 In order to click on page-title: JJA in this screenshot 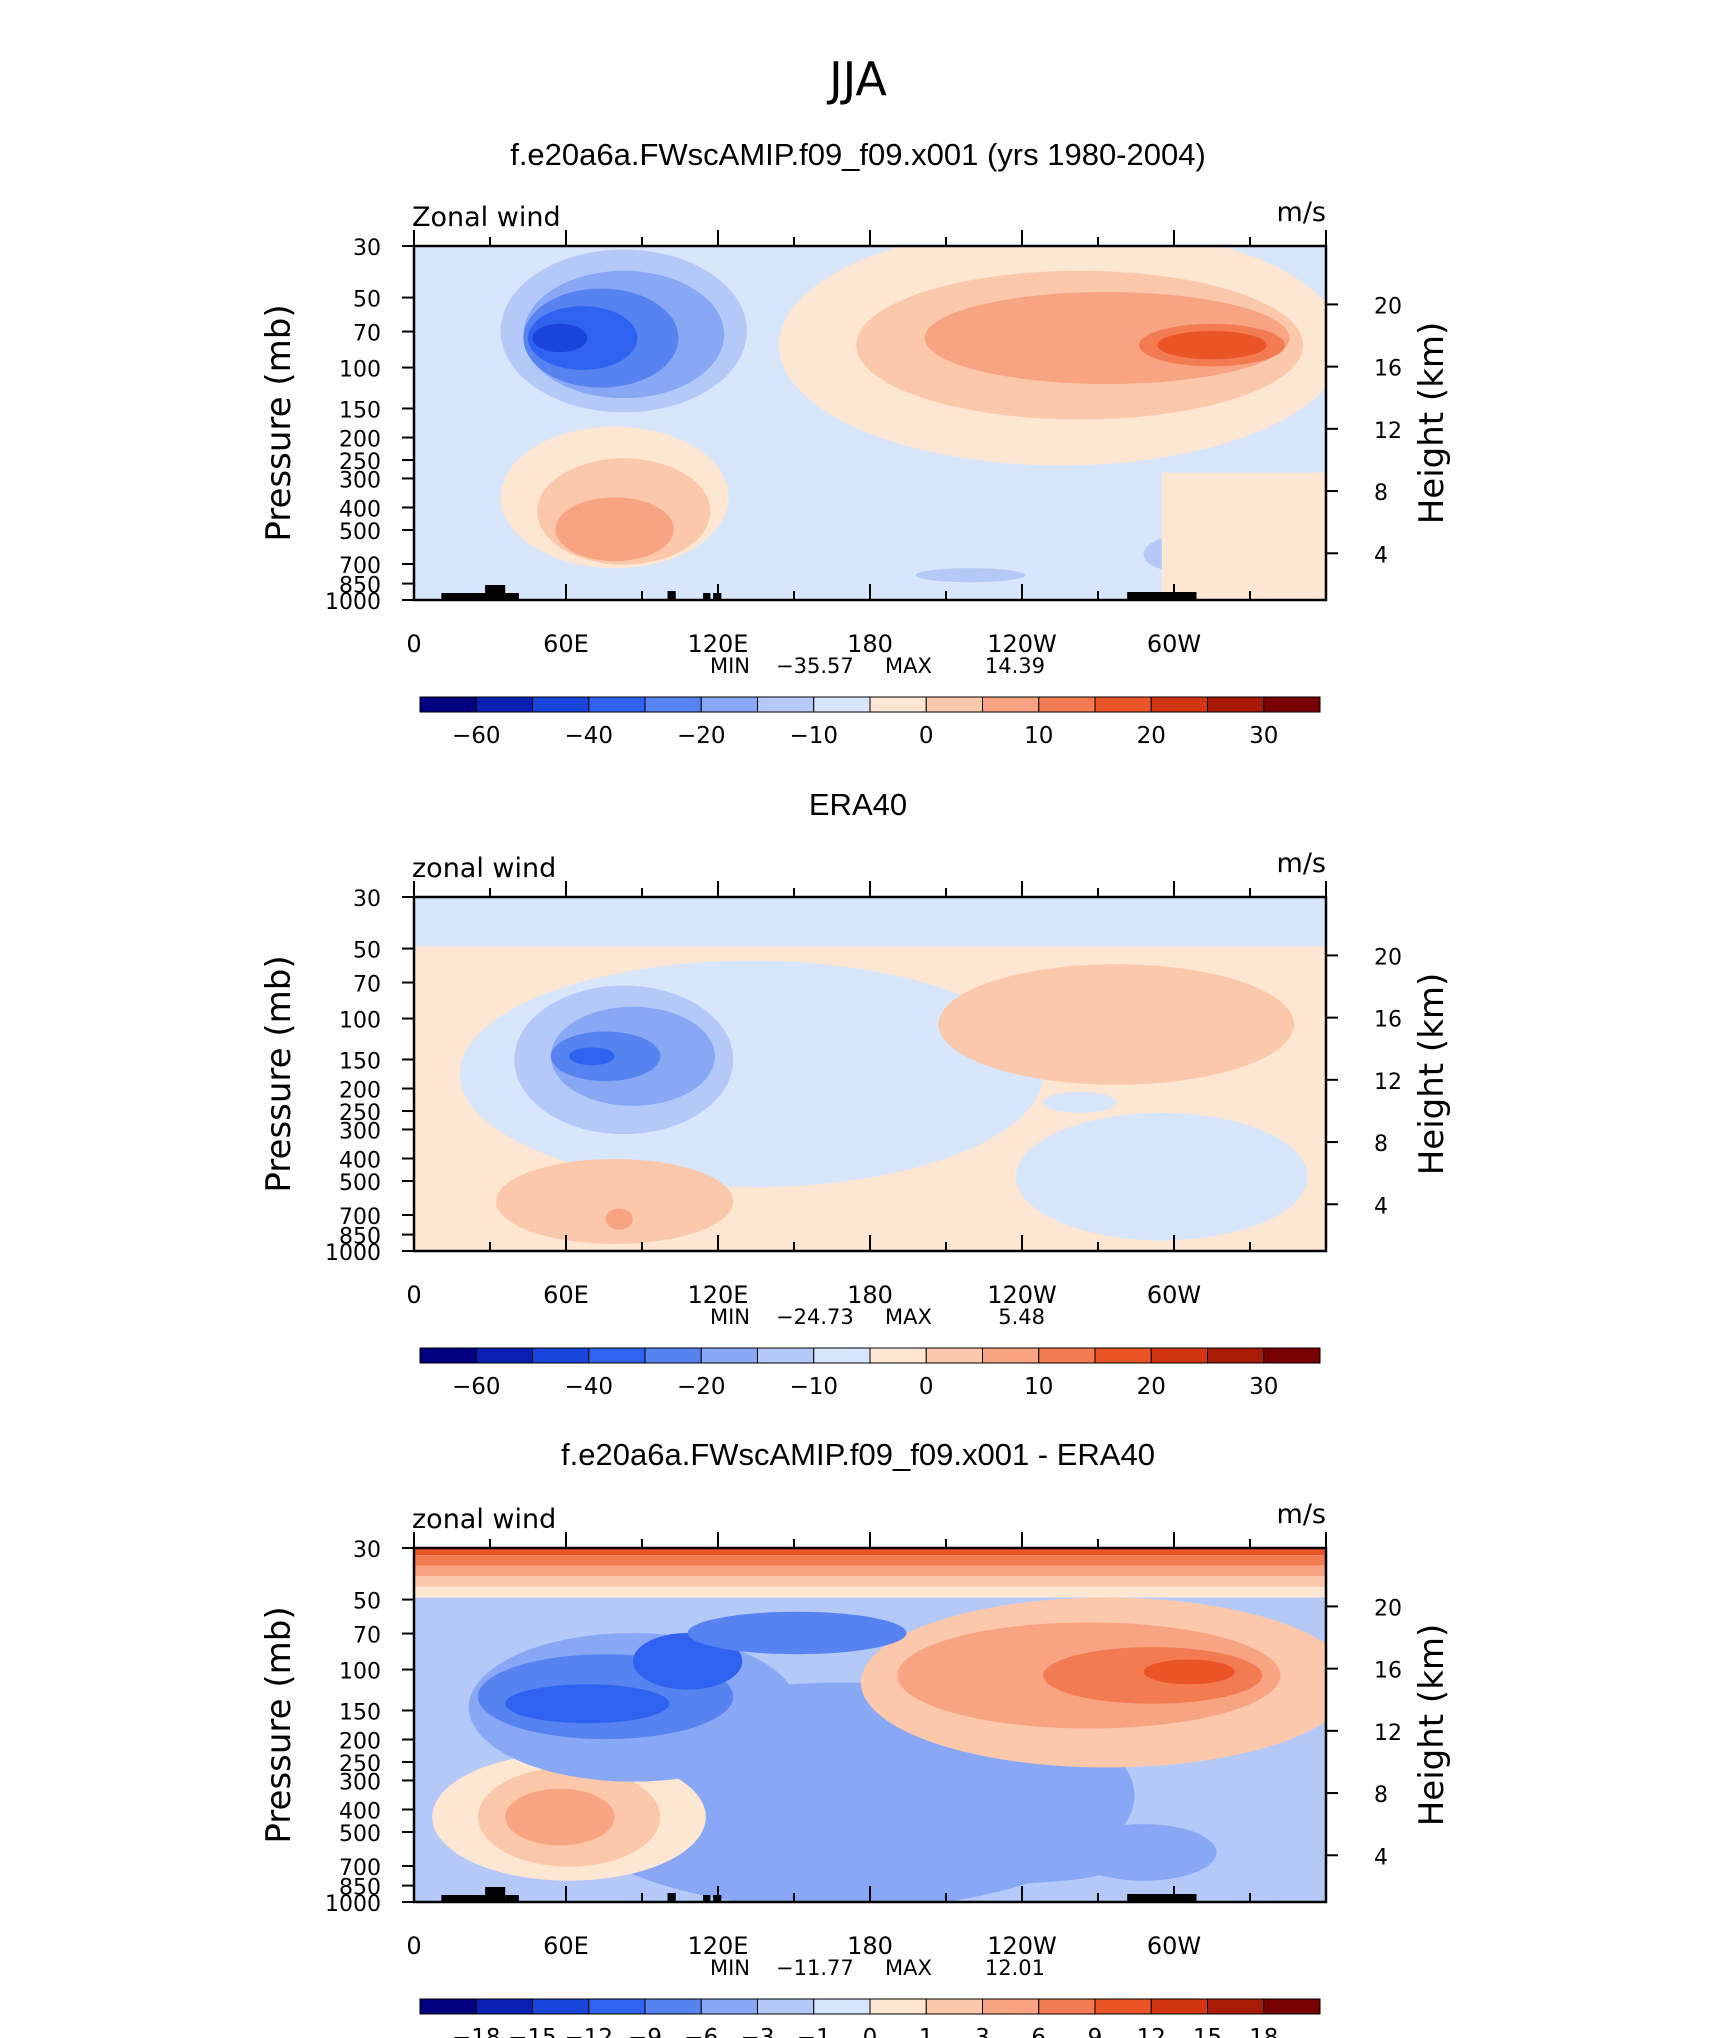, I will do `click(856, 79)`.